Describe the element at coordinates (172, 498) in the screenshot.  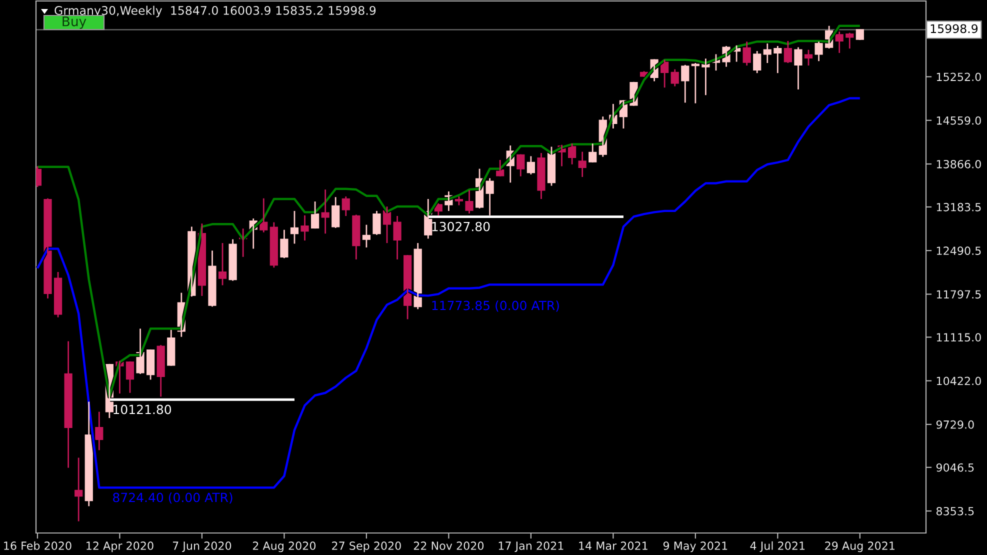
I see `annotation: 8724.40 (0.00 ATR)` at that location.